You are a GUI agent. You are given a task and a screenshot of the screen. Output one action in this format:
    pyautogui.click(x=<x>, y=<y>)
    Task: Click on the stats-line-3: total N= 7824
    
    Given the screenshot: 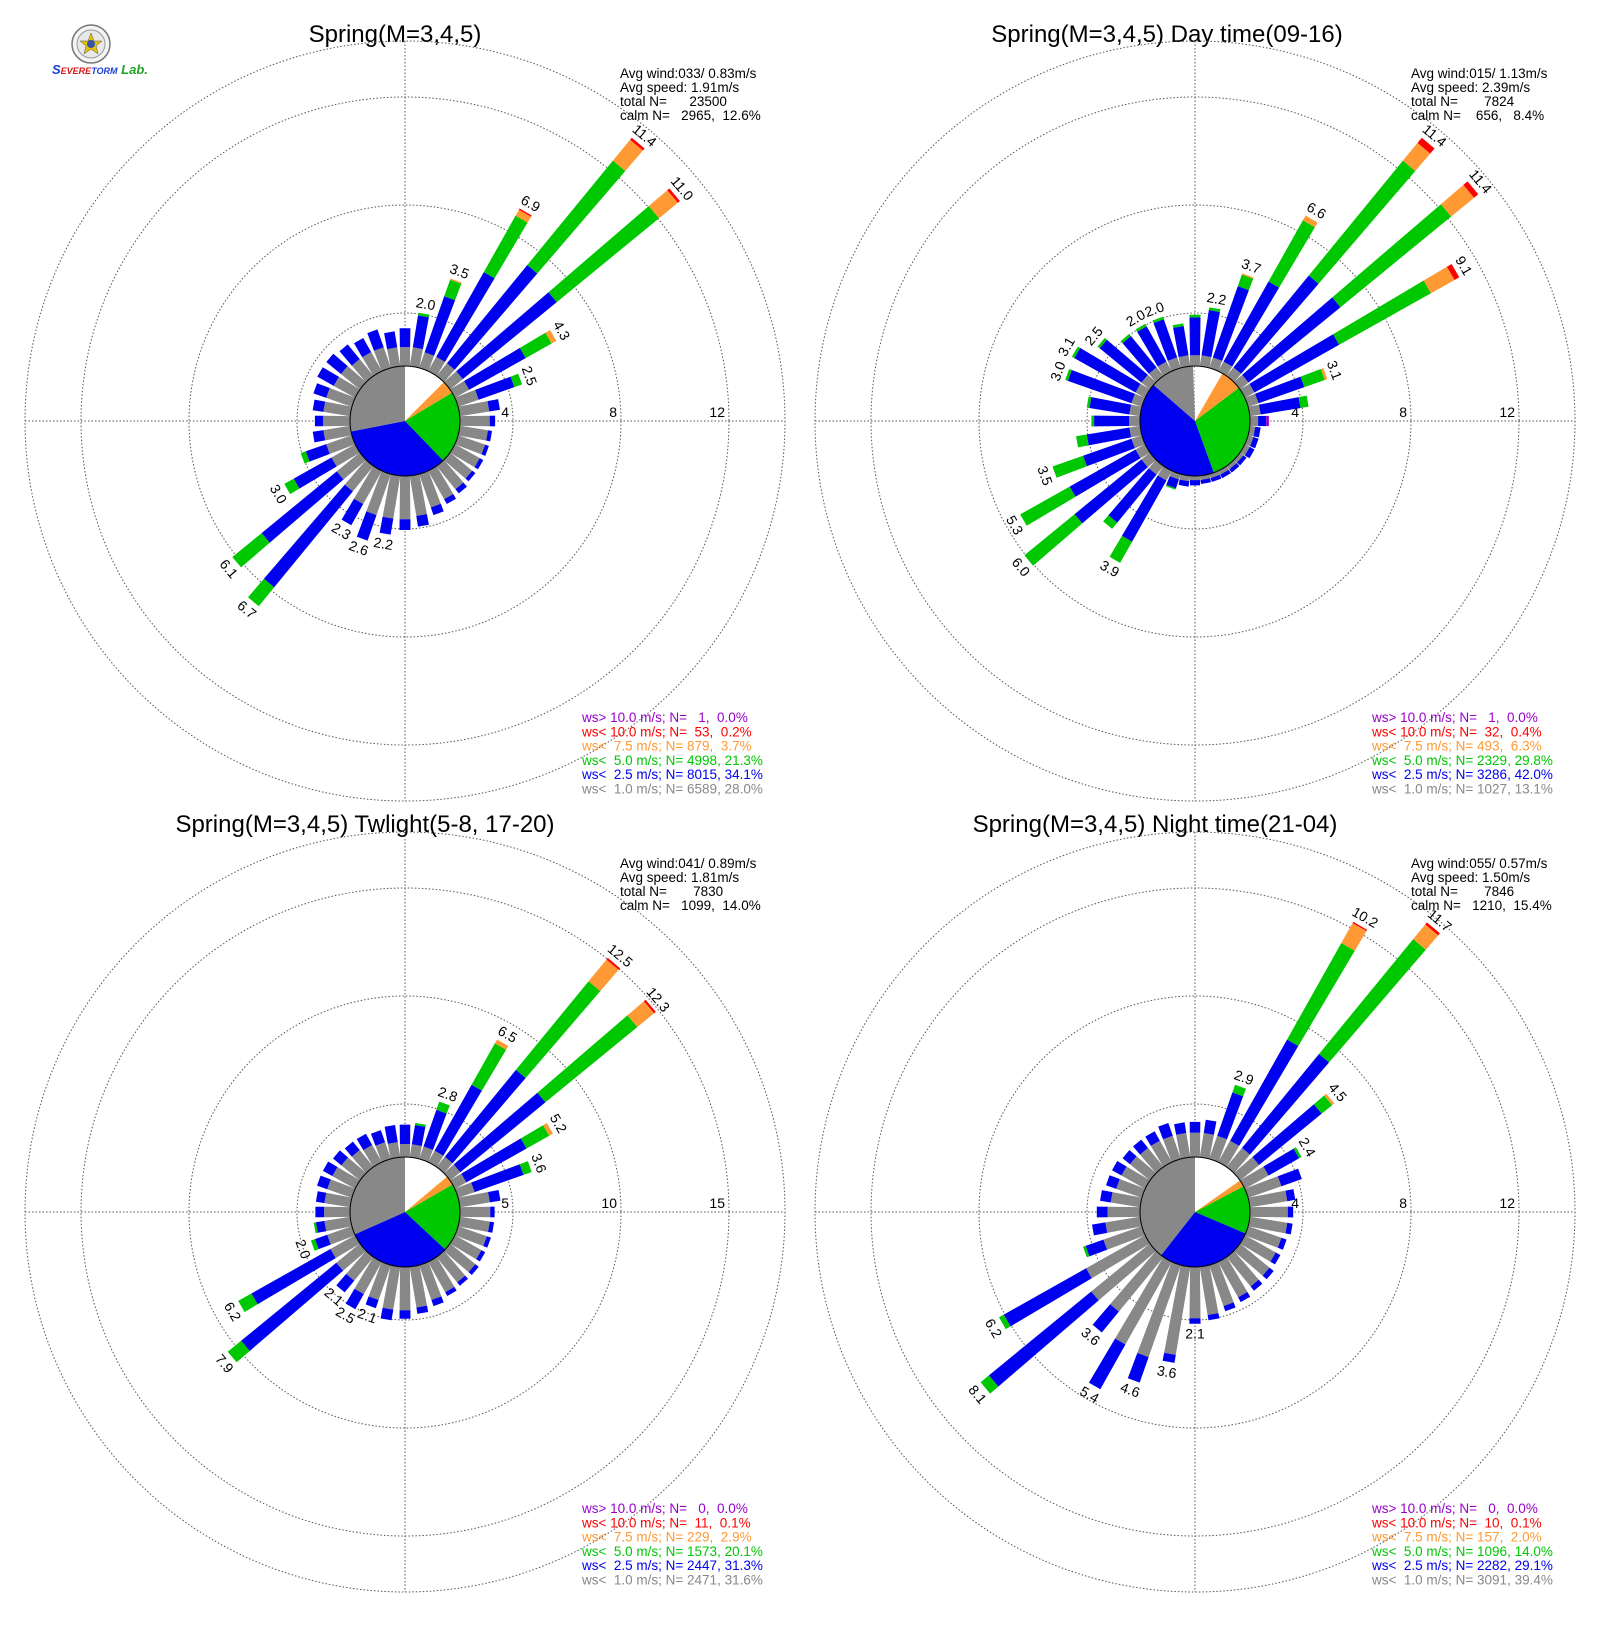 What is the action you would take?
    pyautogui.click(x=1463, y=101)
    